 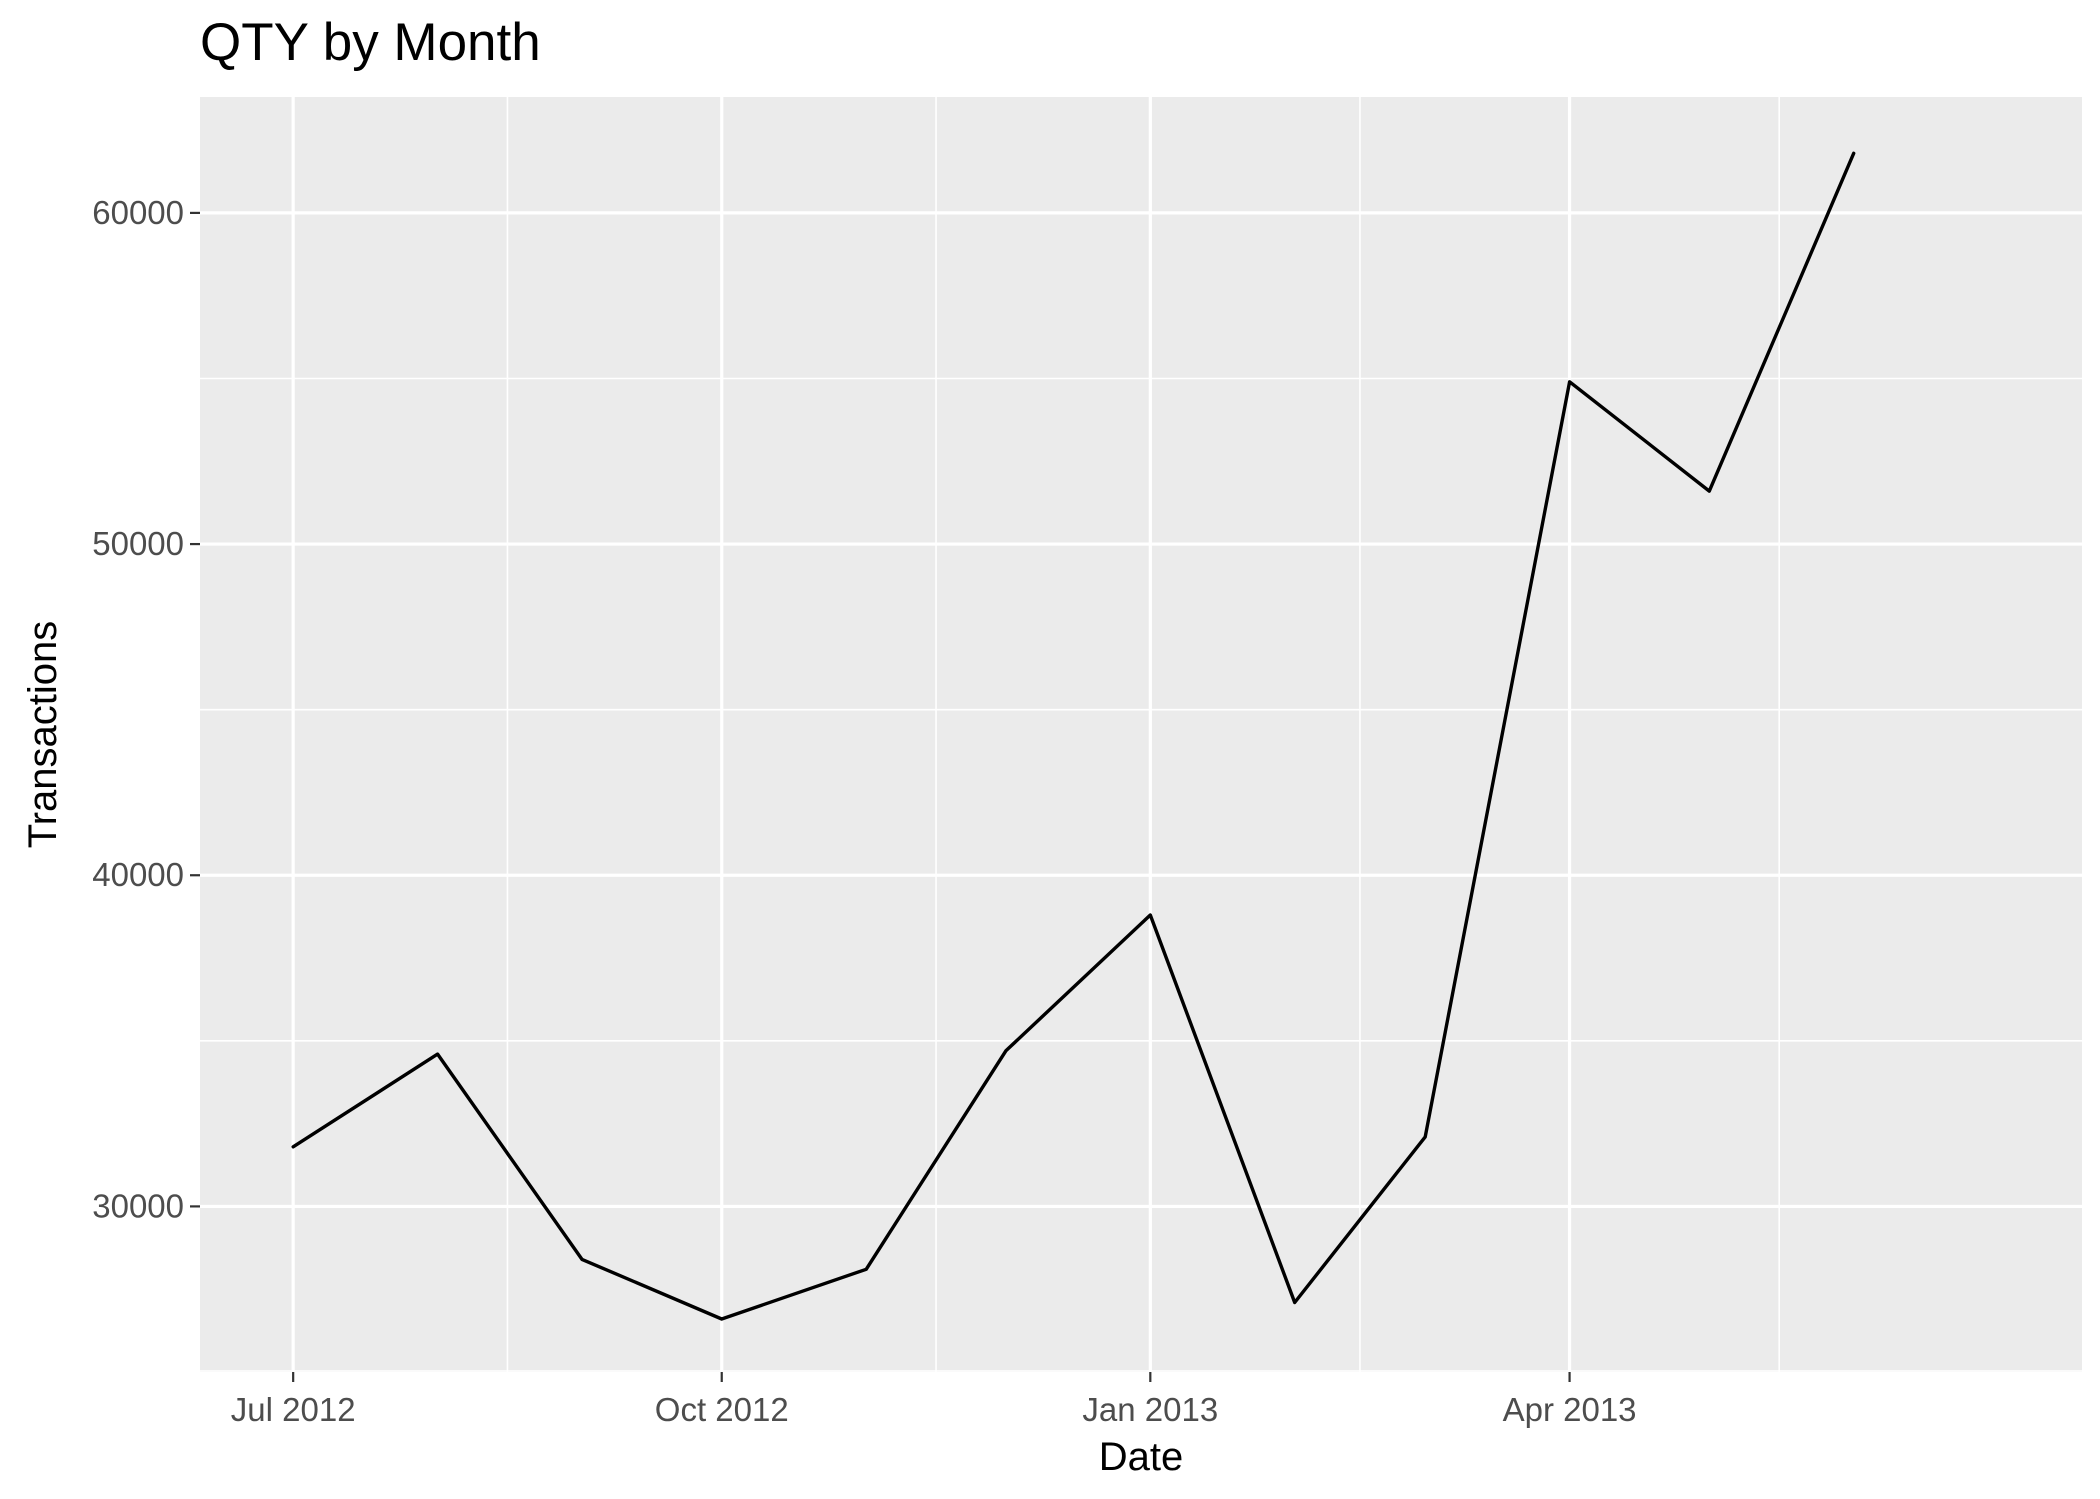 What do you see at coordinates (1570, 1409) in the screenshot?
I see `x-tick-label: Apr 2013` at bounding box center [1570, 1409].